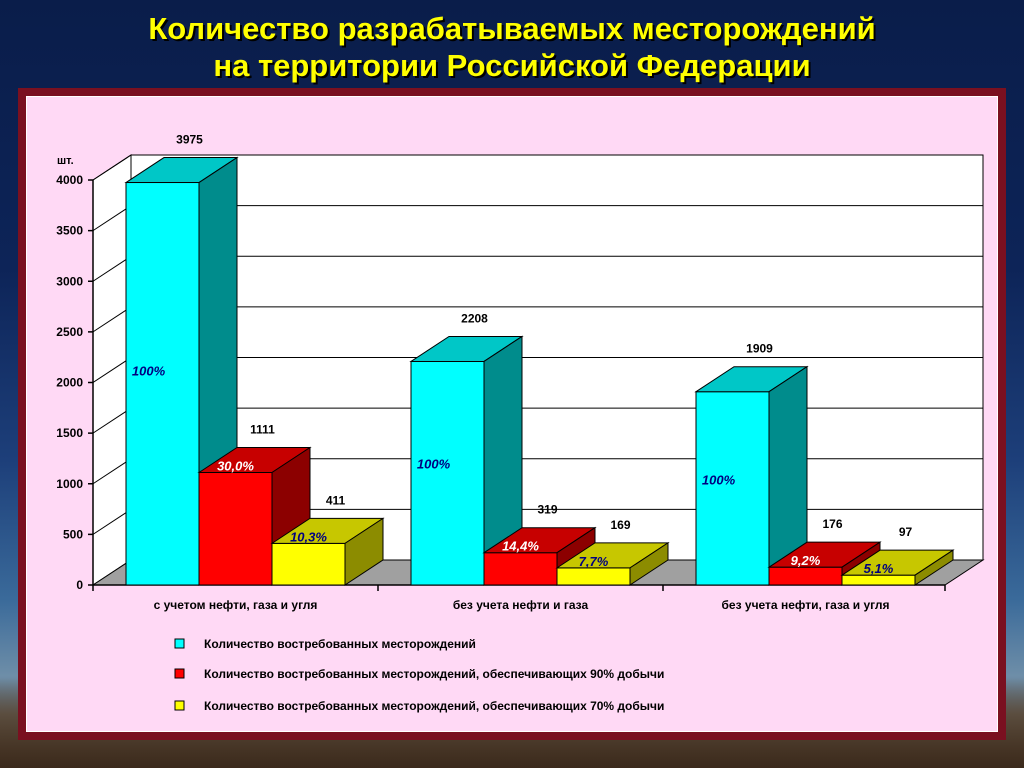 Image resolution: width=1024 pixels, height=768 pixels. What do you see at coordinates (235, 466) in the screenshot?
I see `percent-label: 30,0%` at bounding box center [235, 466].